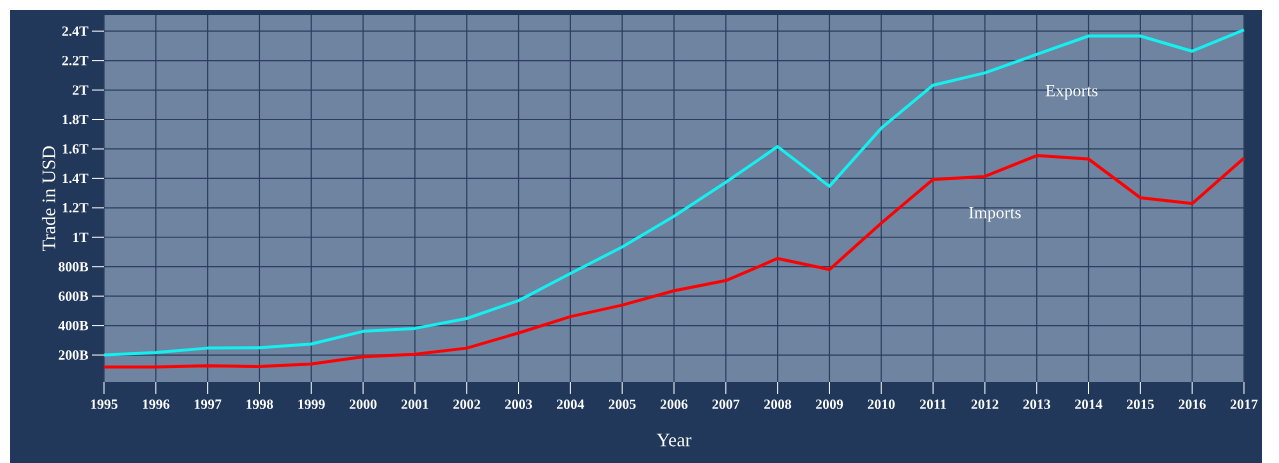 This screenshot has width=1279, height=463. I want to click on x-tick-label: 2016, so click(1192, 404).